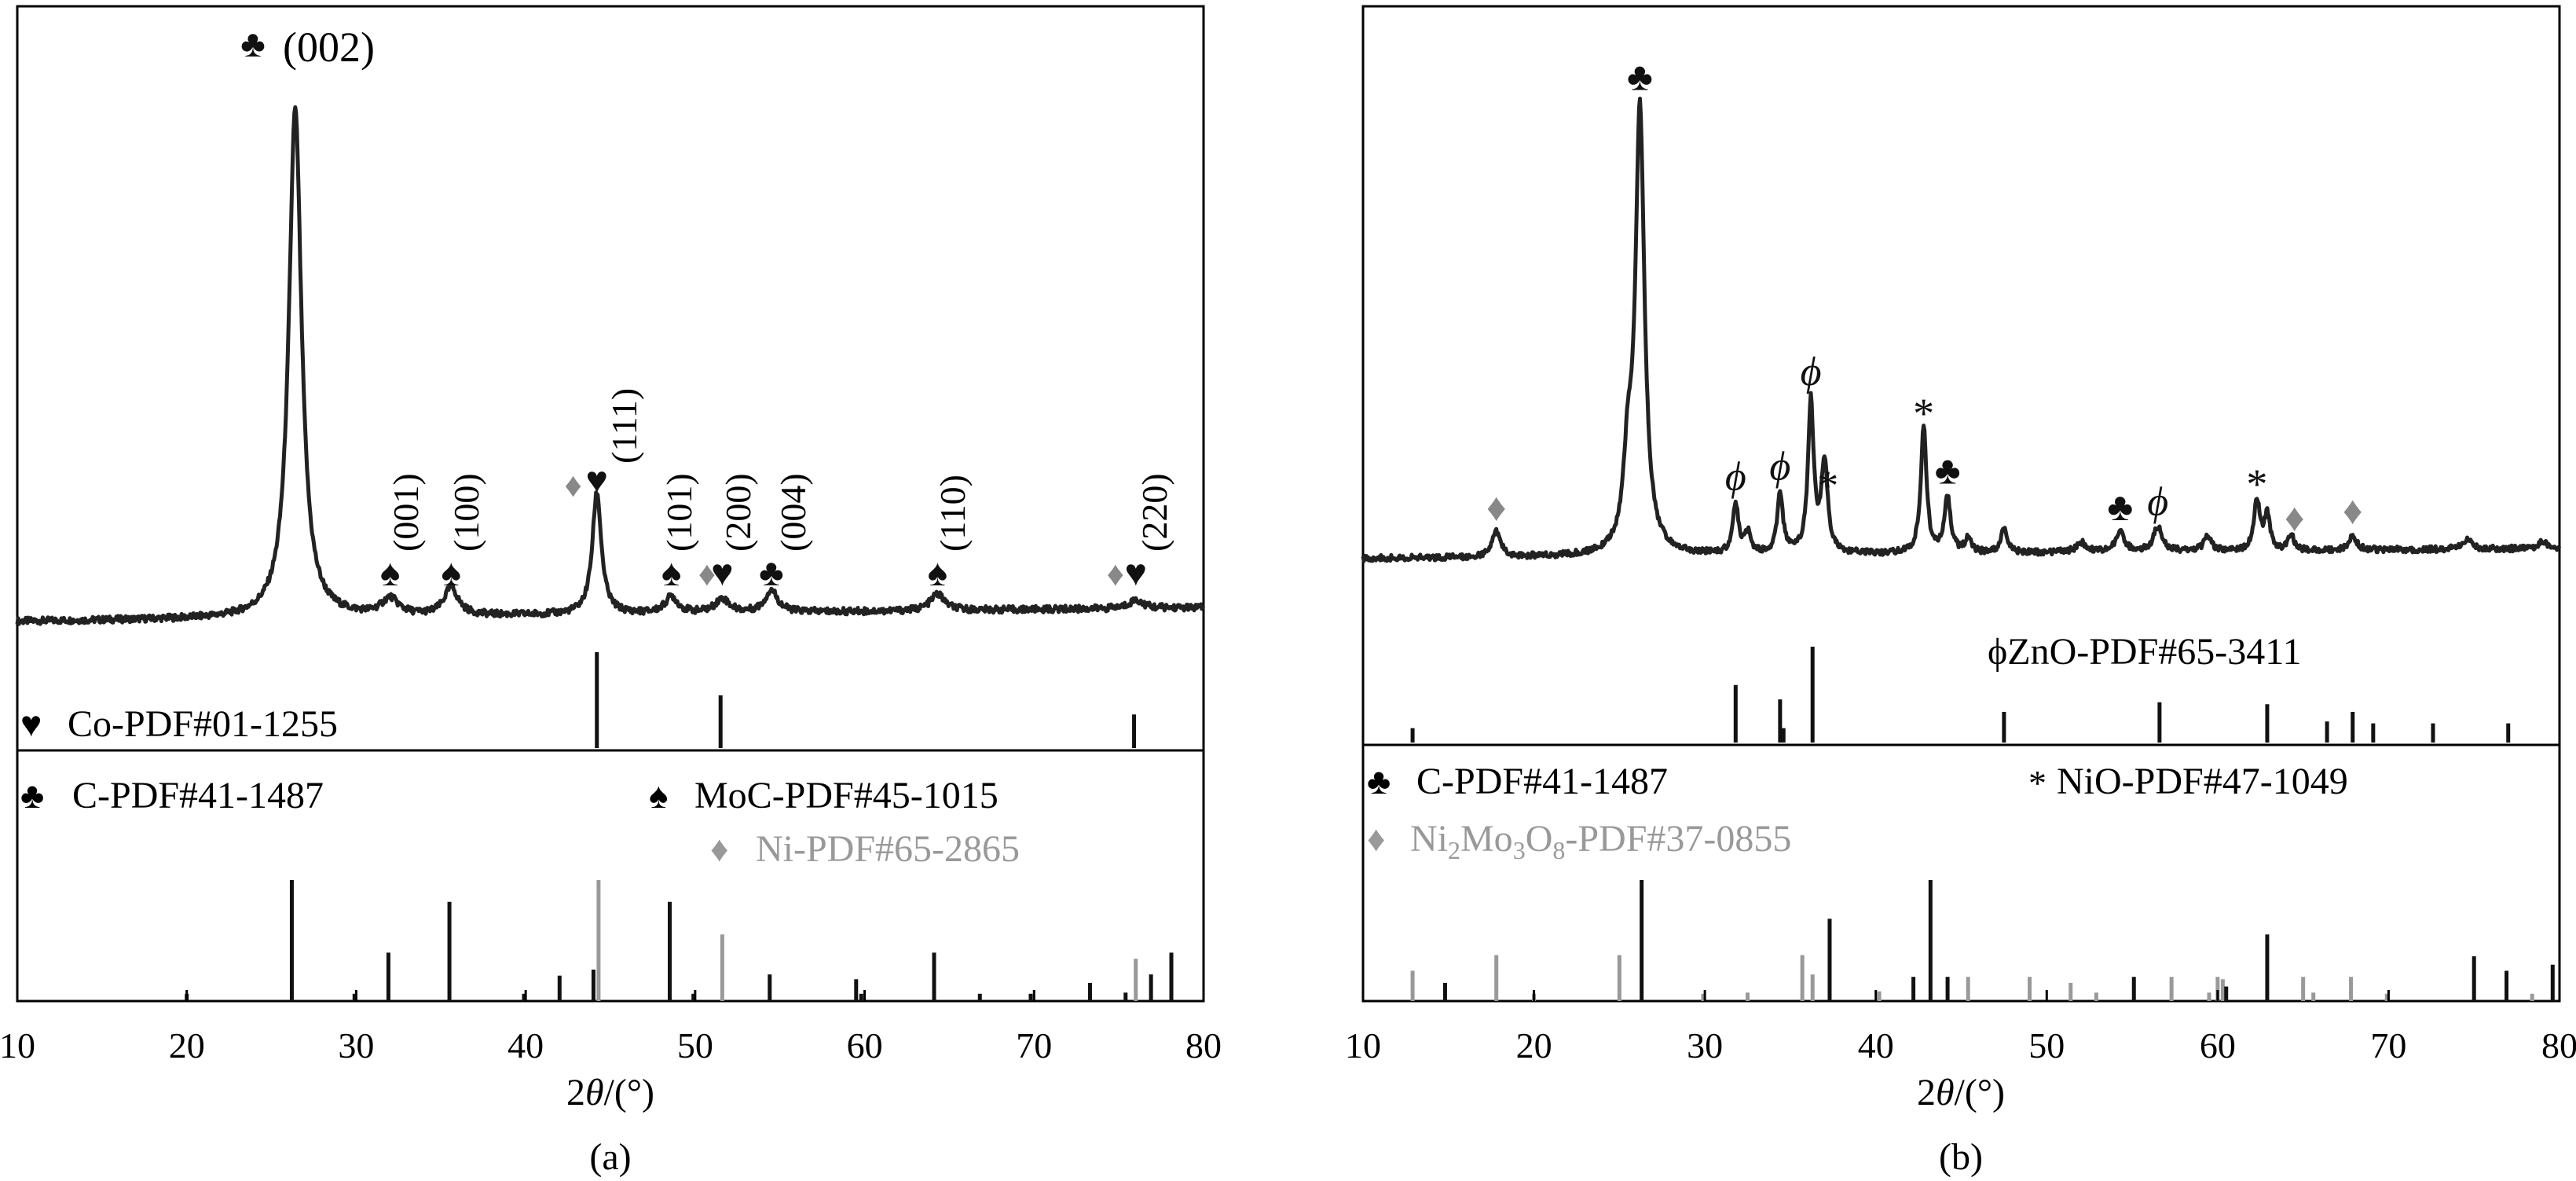 This screenshot has width=2576, height=1181. I want to click on peak-marker-7: ♣, so click(1948, 471).